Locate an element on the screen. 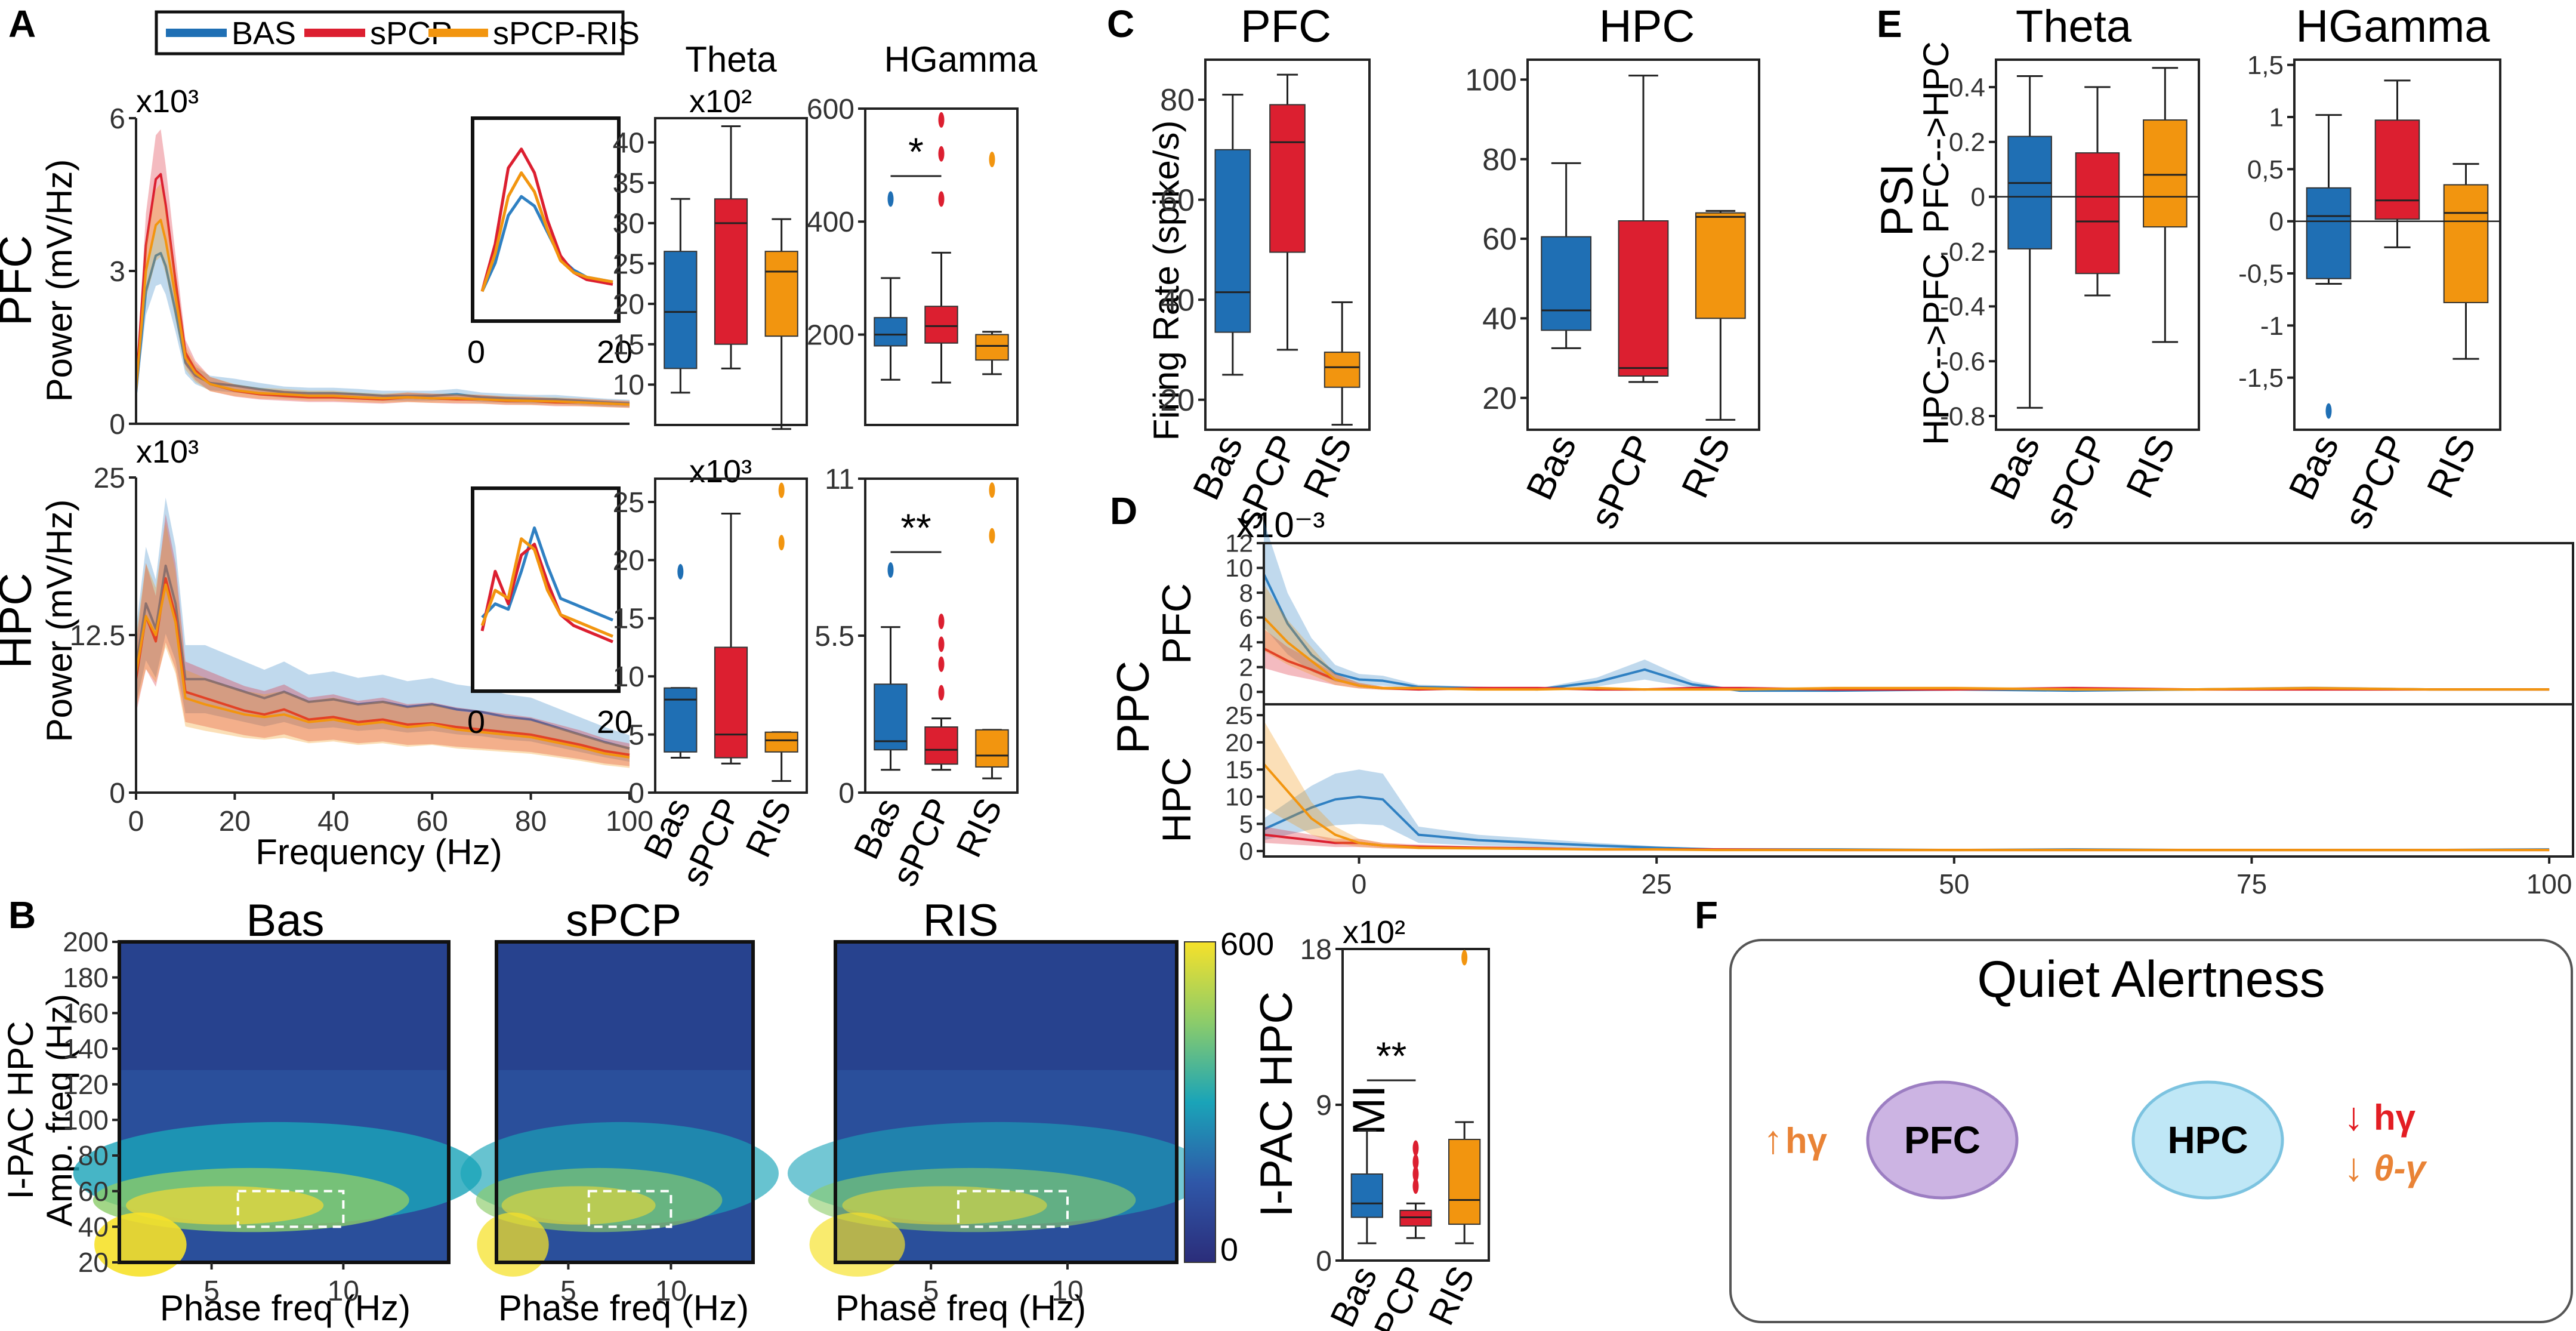 This screenshot has height=1331, width=2576. heatmap-ytick-label: 140 is located at coordinates (86, 1048).